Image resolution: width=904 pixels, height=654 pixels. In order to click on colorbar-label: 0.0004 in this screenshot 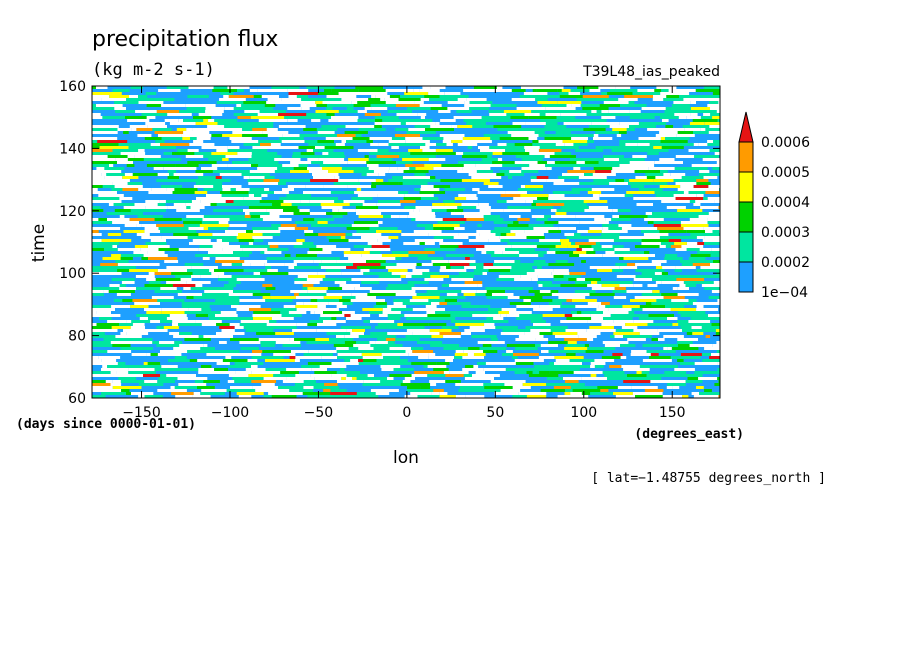, I will do `click(785, 203)`.